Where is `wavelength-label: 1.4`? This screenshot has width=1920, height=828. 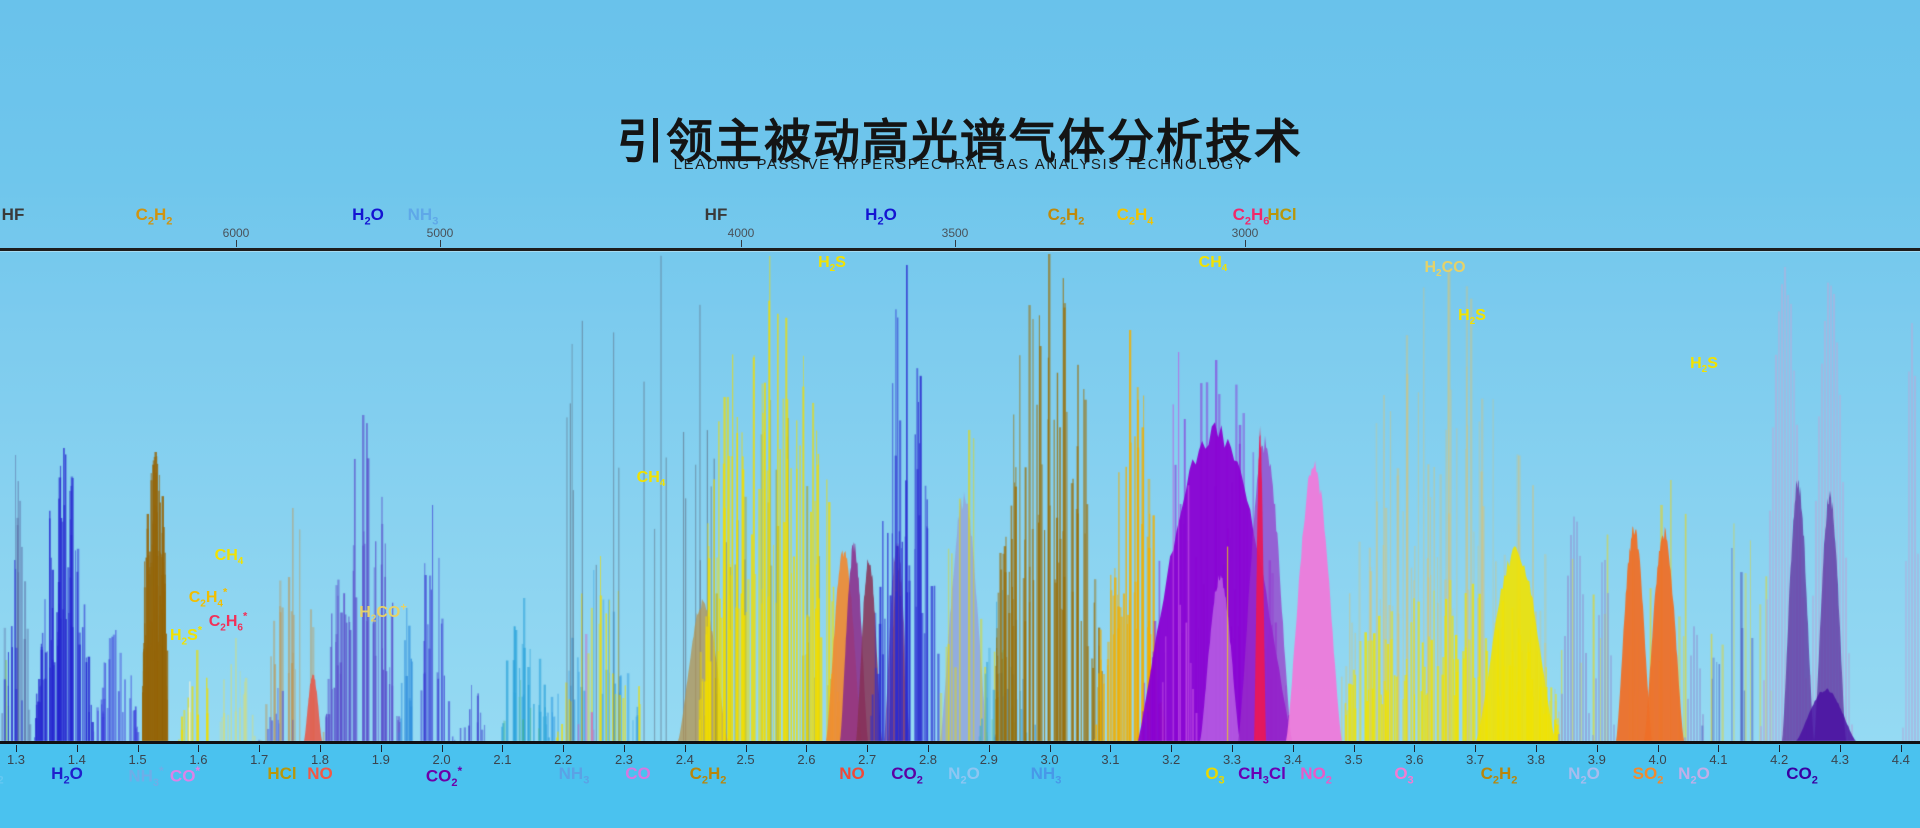 wavelength-label: 1.4 is located at coordinates (76, 759).